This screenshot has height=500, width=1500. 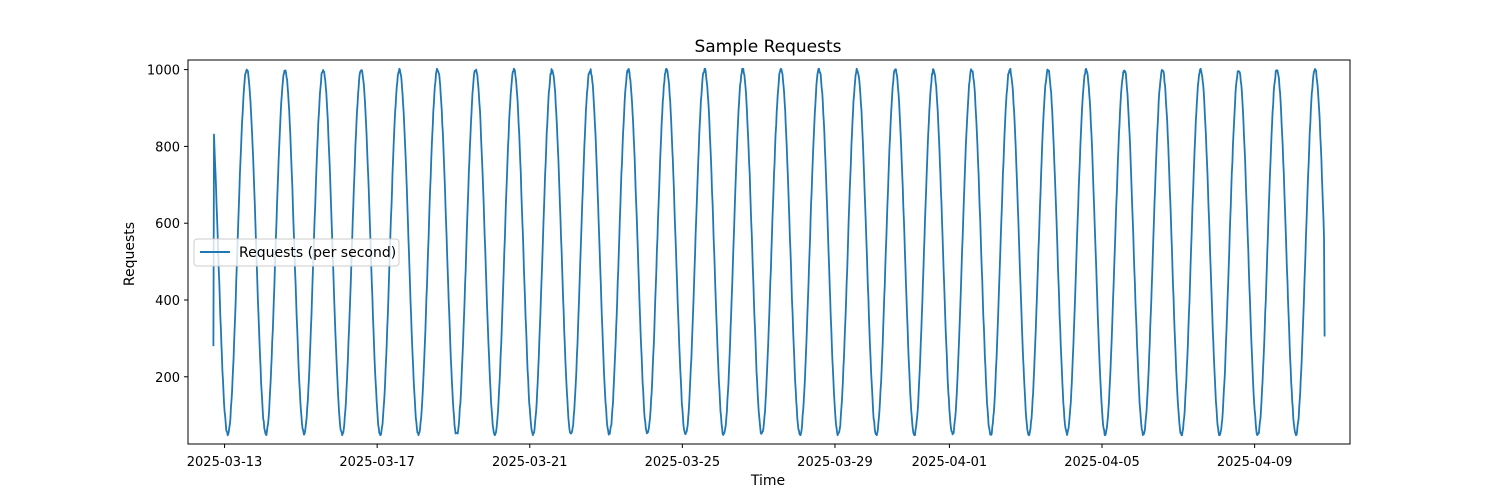 I want to click on legend-label: Requests (per second), so click(x=317, y=253).